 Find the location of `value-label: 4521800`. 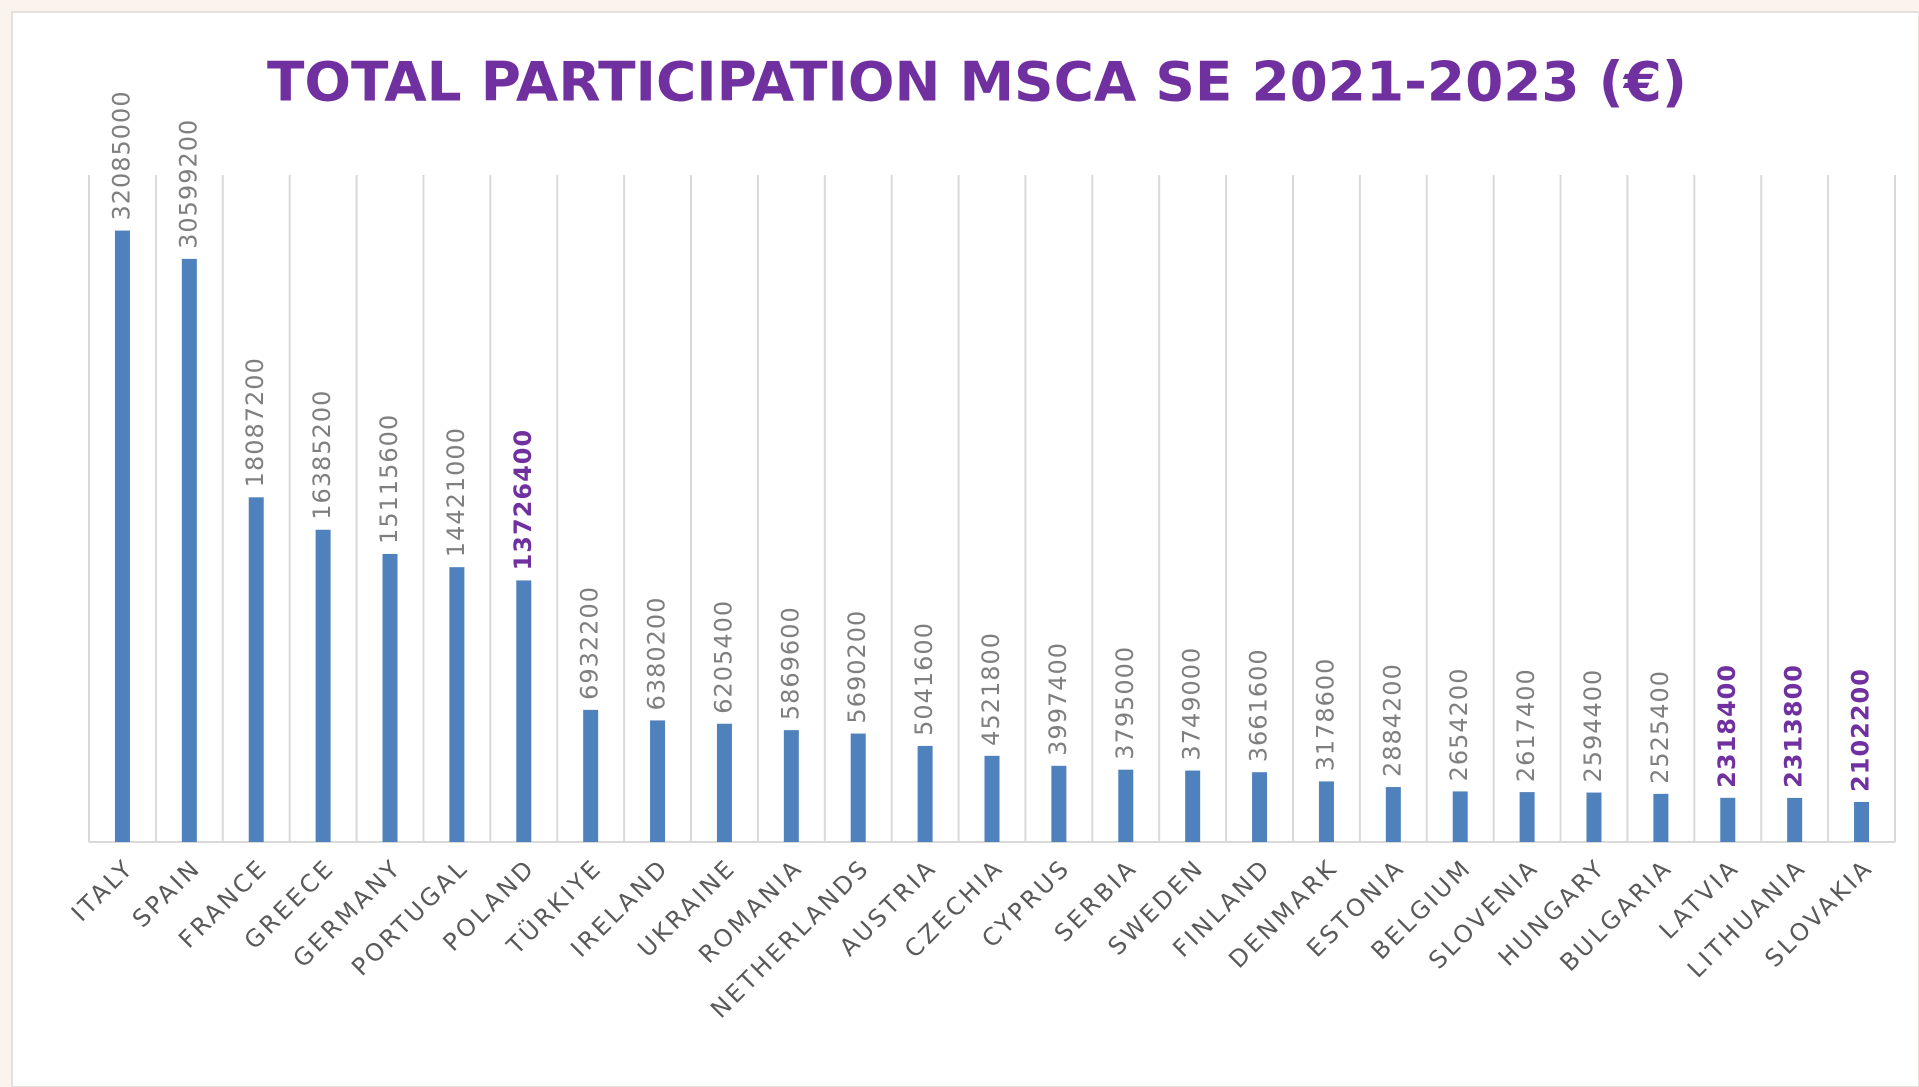

value-label: 4521800 is located at coordinates (991, 689).